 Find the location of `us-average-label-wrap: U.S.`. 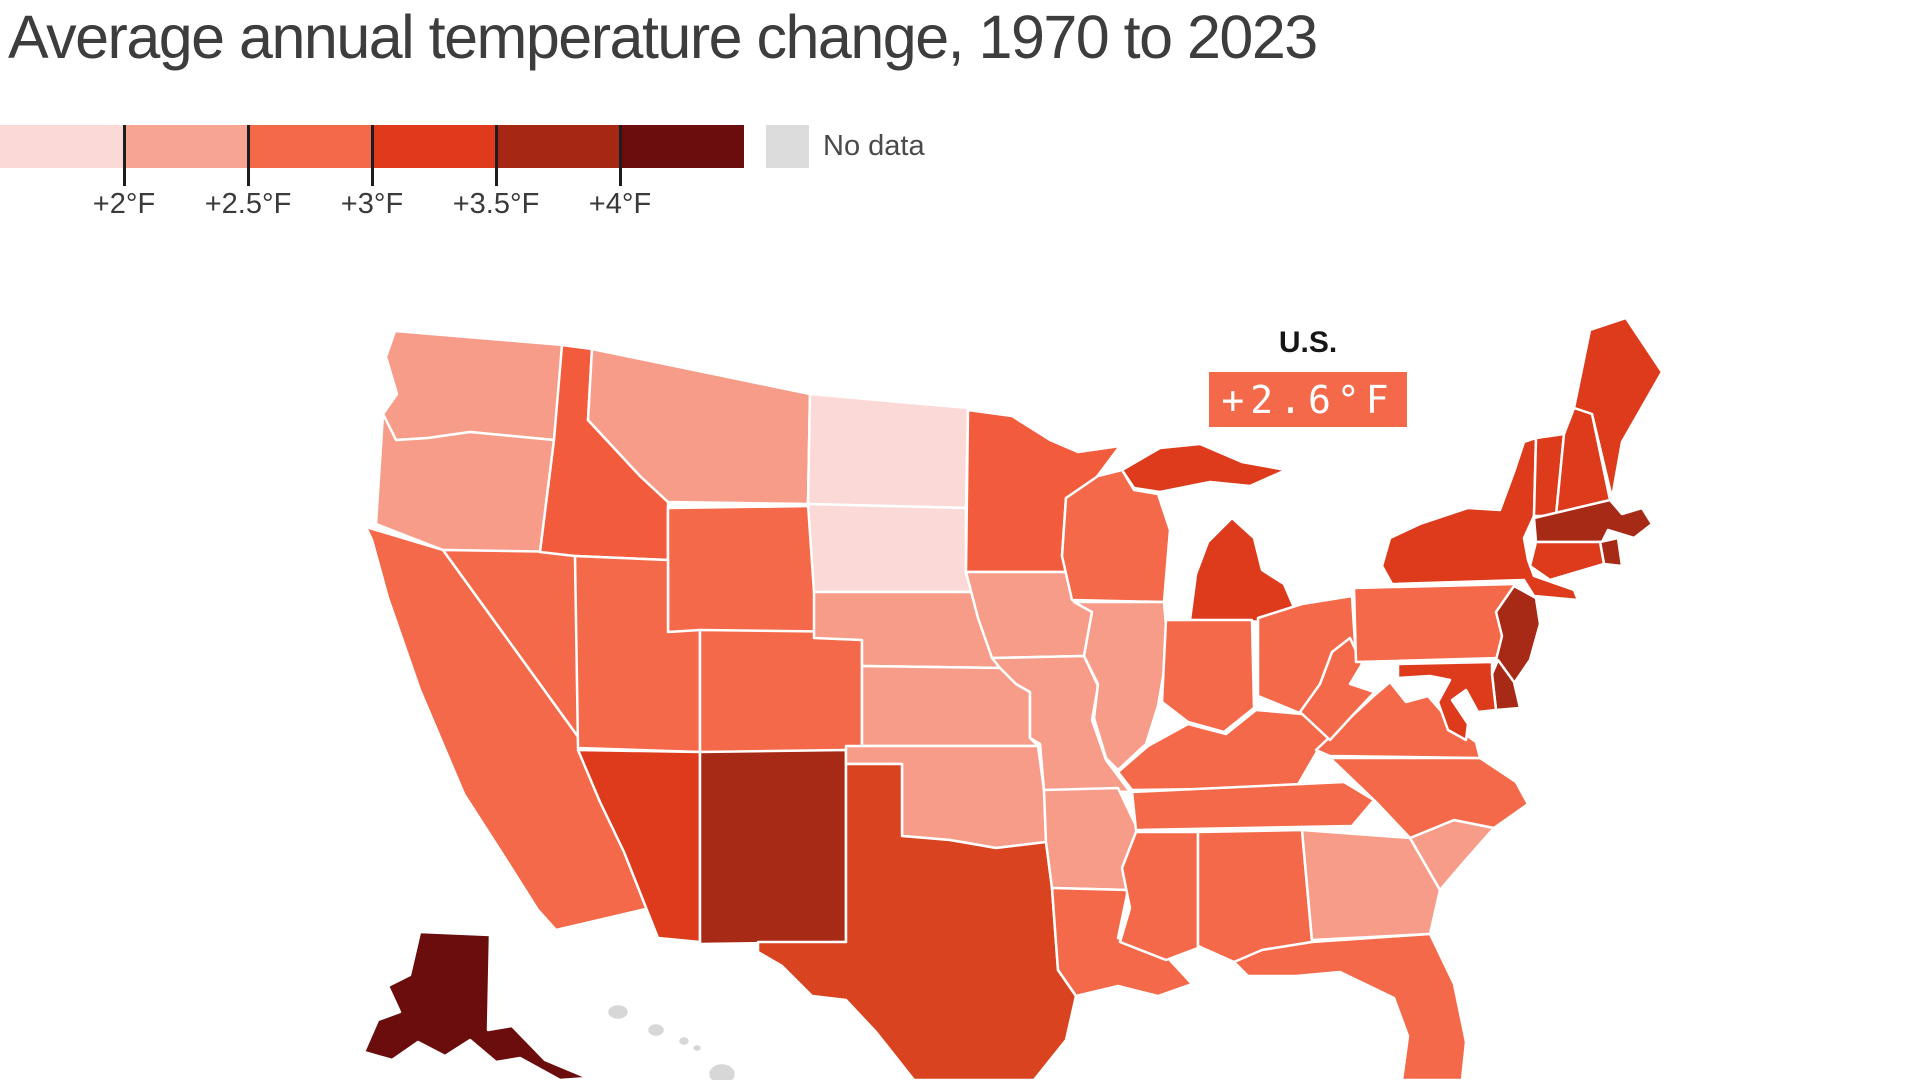

us-average-label-wrap: U.S. is located at coordinates (1308, 343).